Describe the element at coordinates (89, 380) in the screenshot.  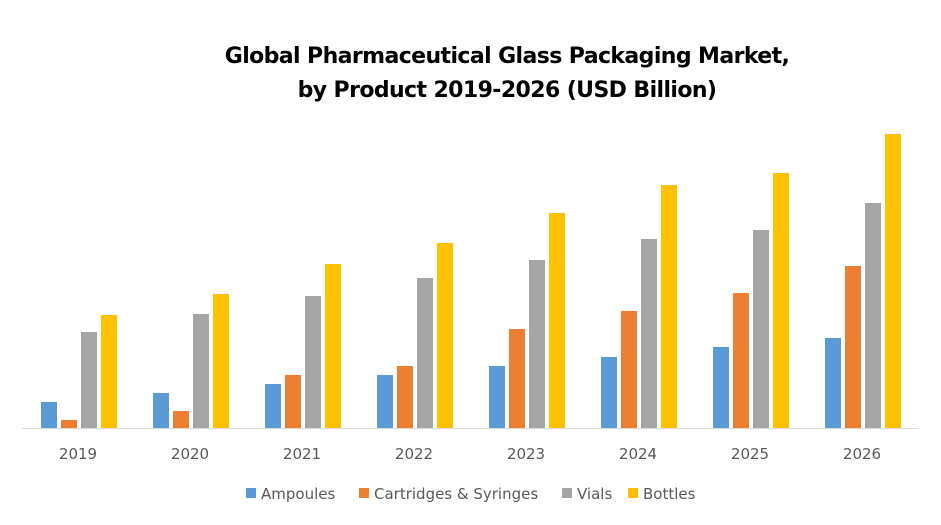
I see `bar-vials-2019` at that location.